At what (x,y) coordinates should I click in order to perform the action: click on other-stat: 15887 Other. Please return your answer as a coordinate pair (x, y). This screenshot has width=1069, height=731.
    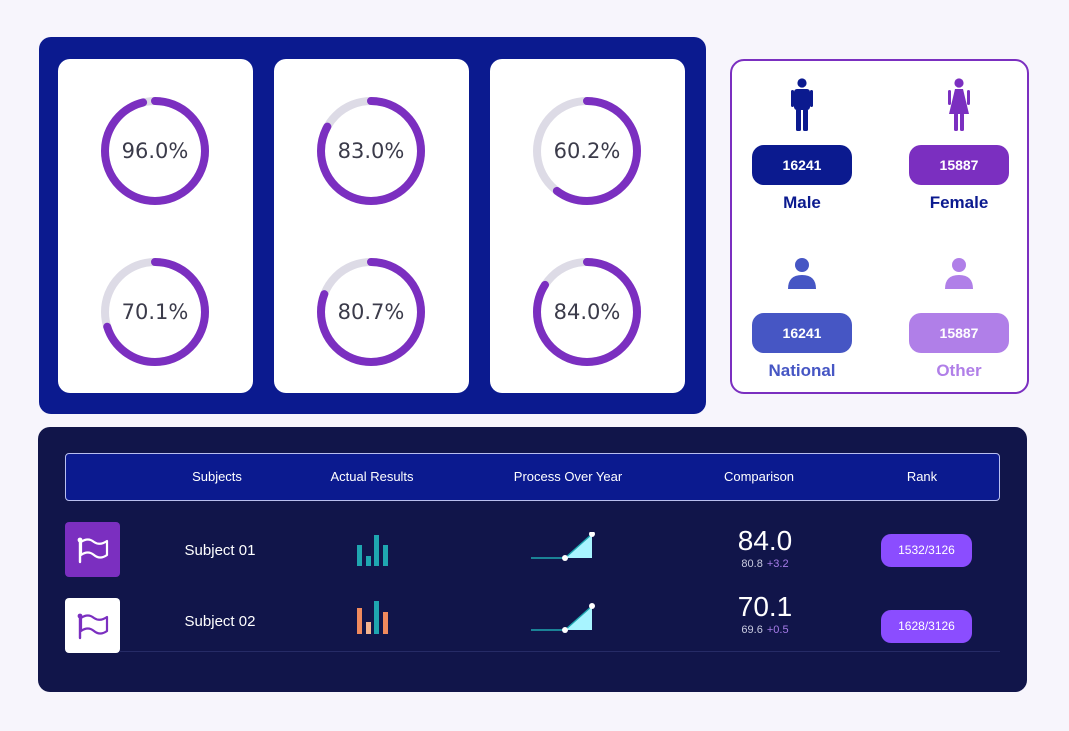
    Looking at the image, I should click on (959, 313).